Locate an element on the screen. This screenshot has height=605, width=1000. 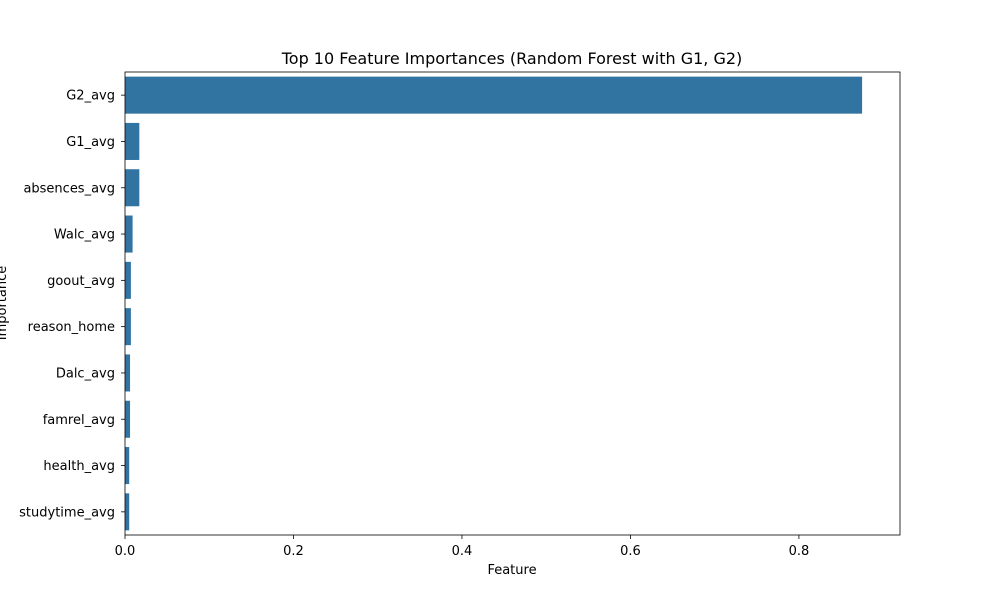
y-tick-label: famrel_avg is located at coordinates (79, 420).